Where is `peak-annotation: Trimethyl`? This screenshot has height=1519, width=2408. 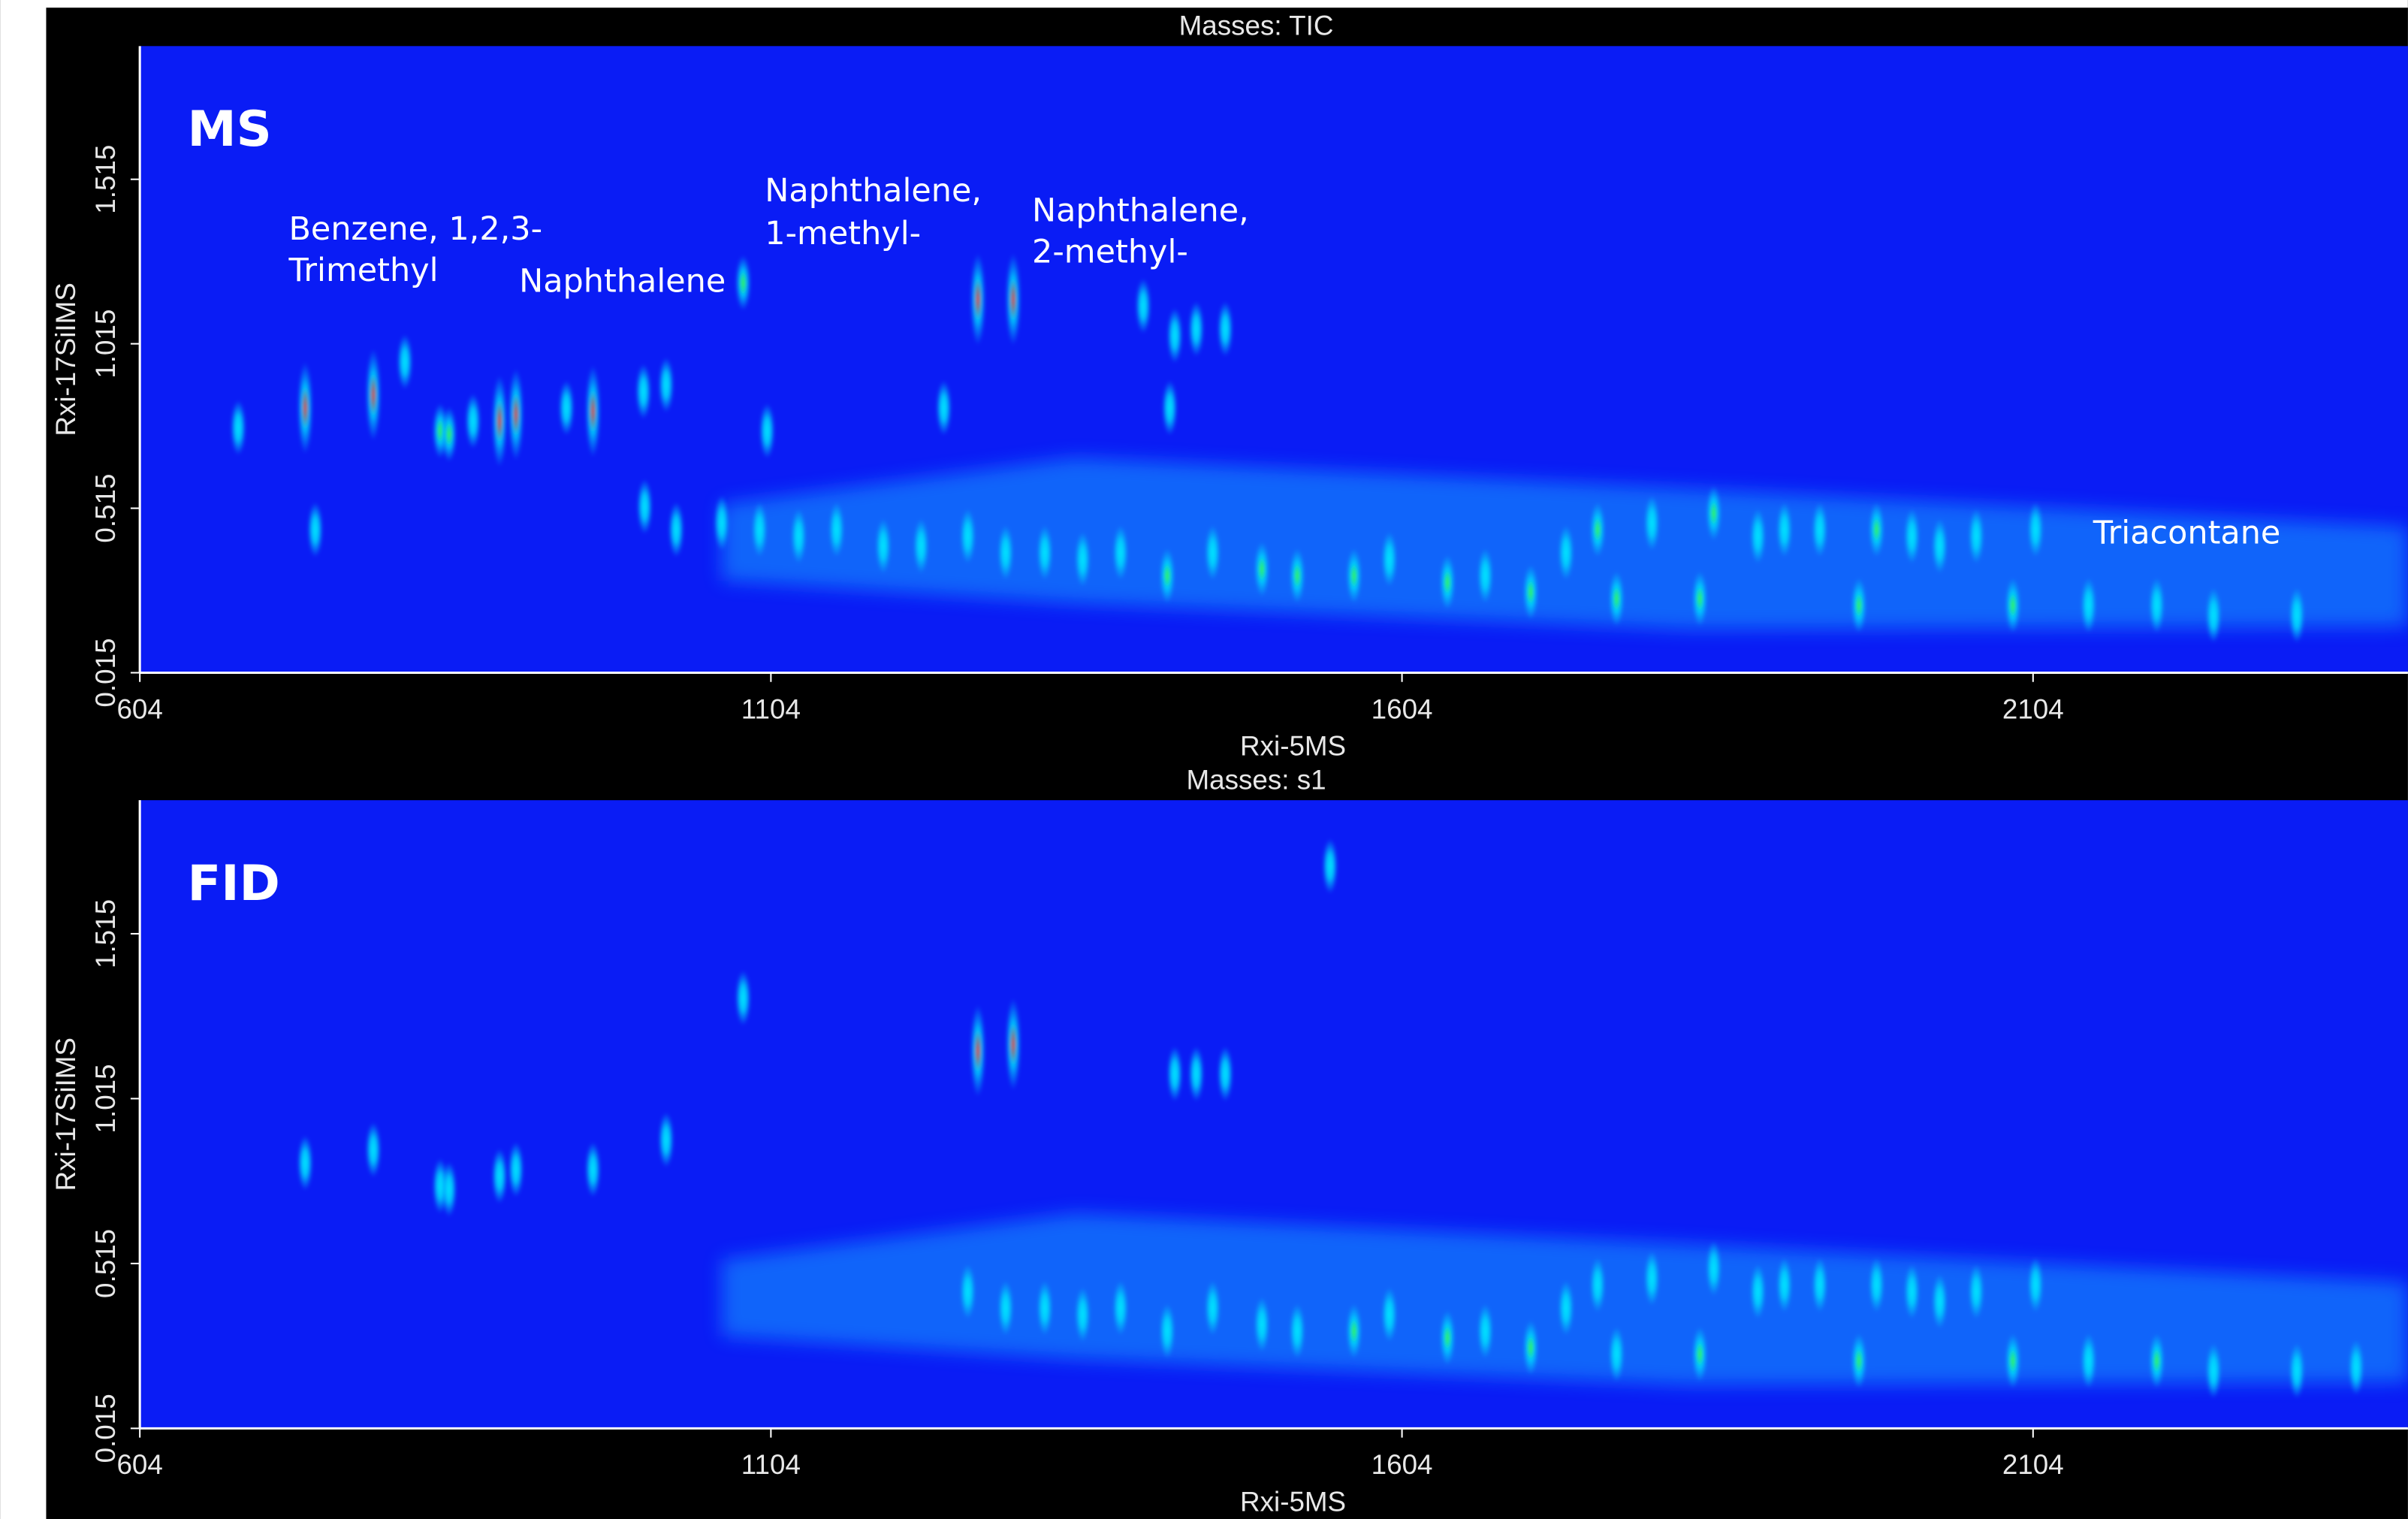
peak-annotation: Trimethyl is located at coordinates (363, 271).